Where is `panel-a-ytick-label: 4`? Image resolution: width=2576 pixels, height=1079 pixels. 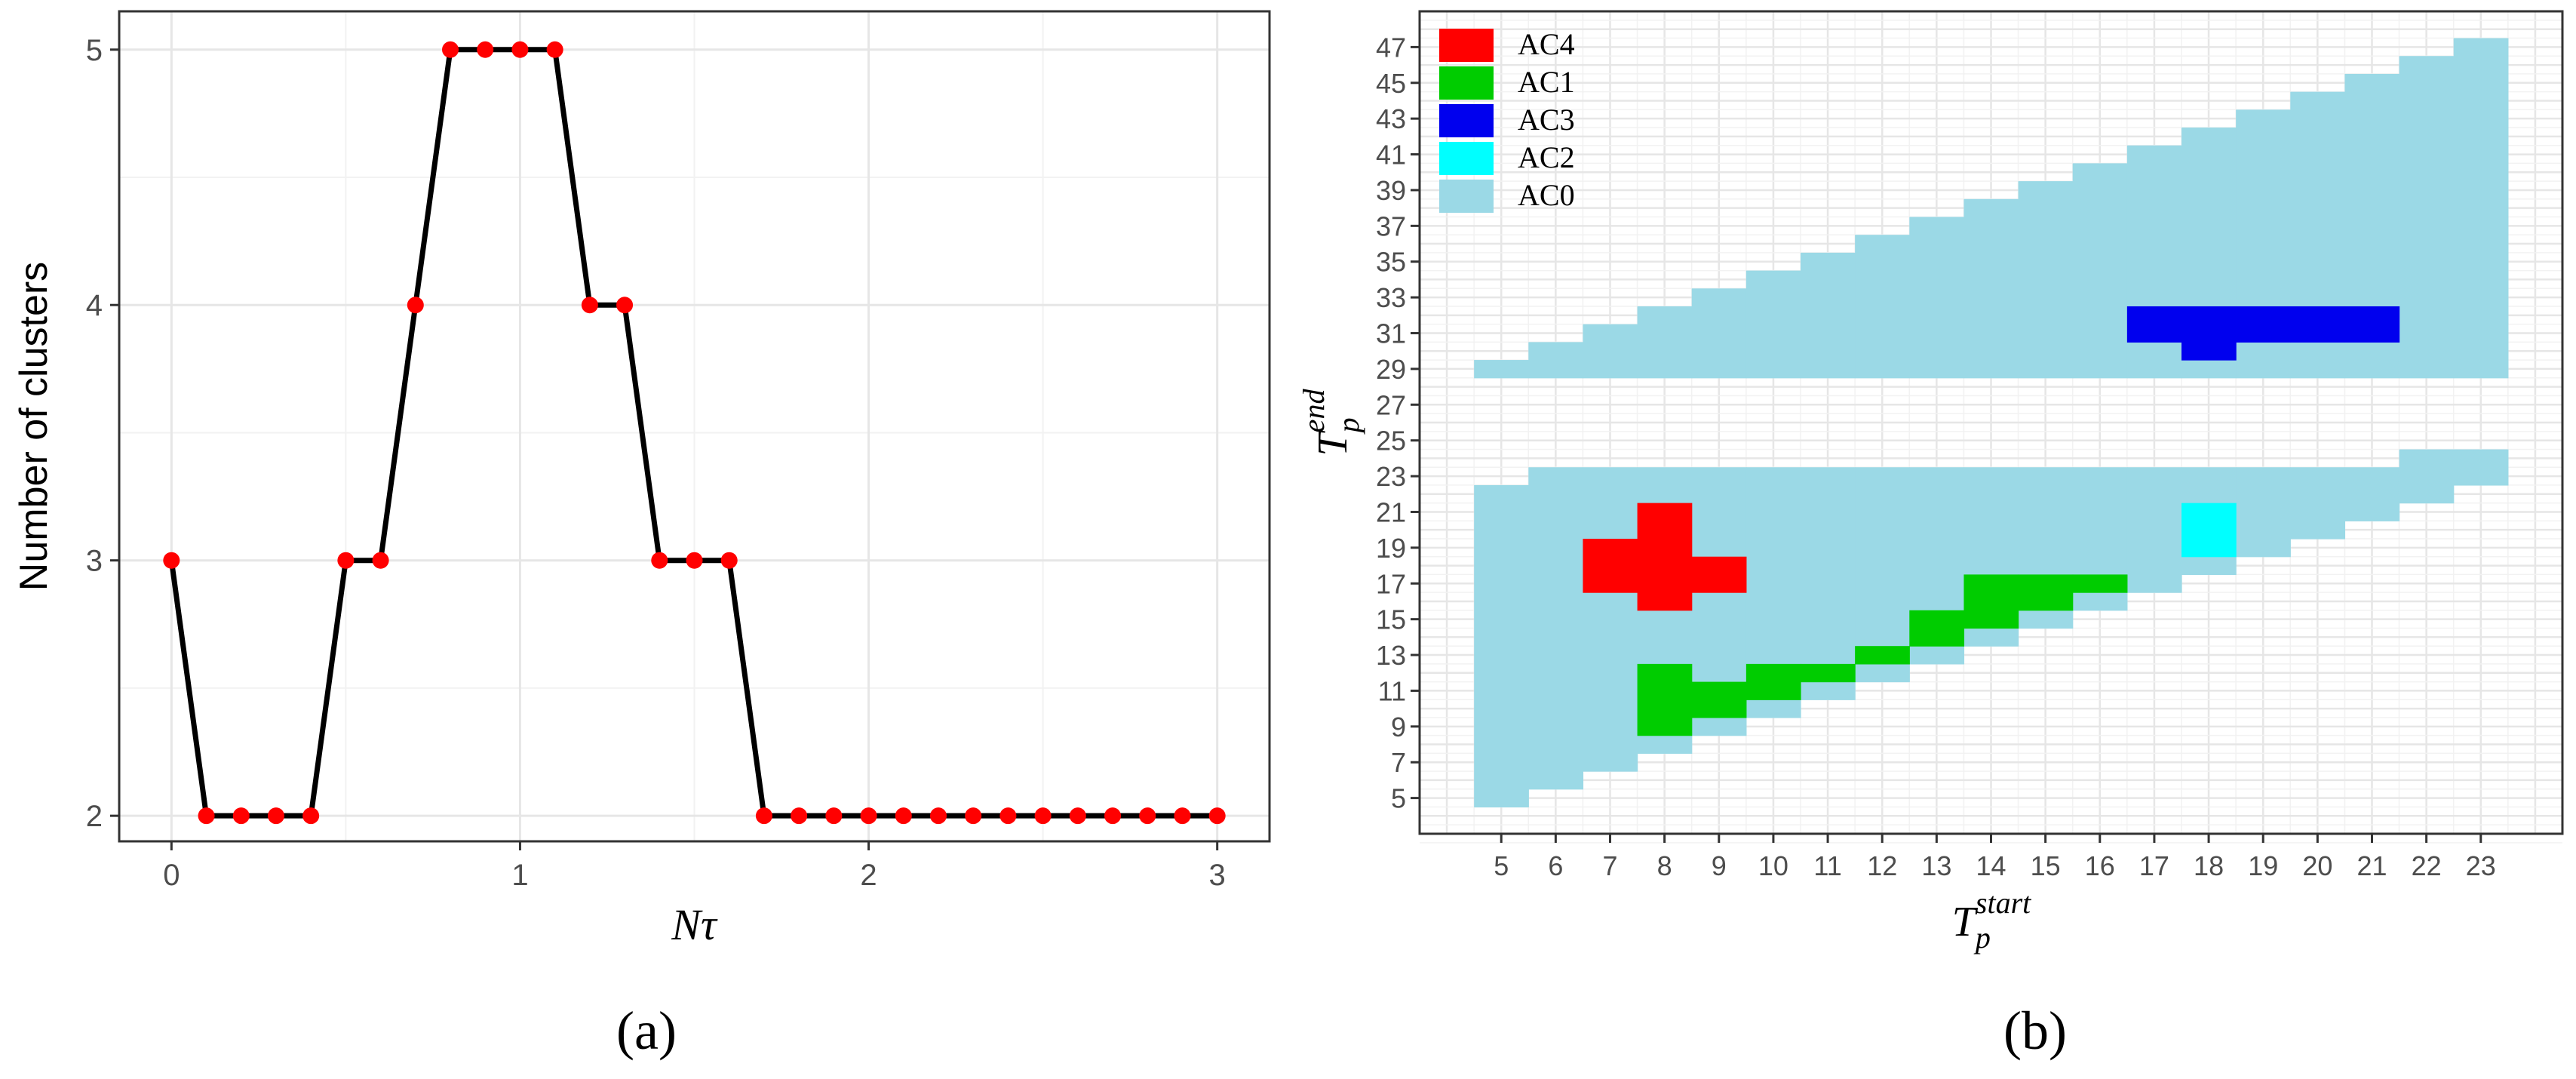 panel-a-ytick-label: 4 is located at coordinates (94, 305).